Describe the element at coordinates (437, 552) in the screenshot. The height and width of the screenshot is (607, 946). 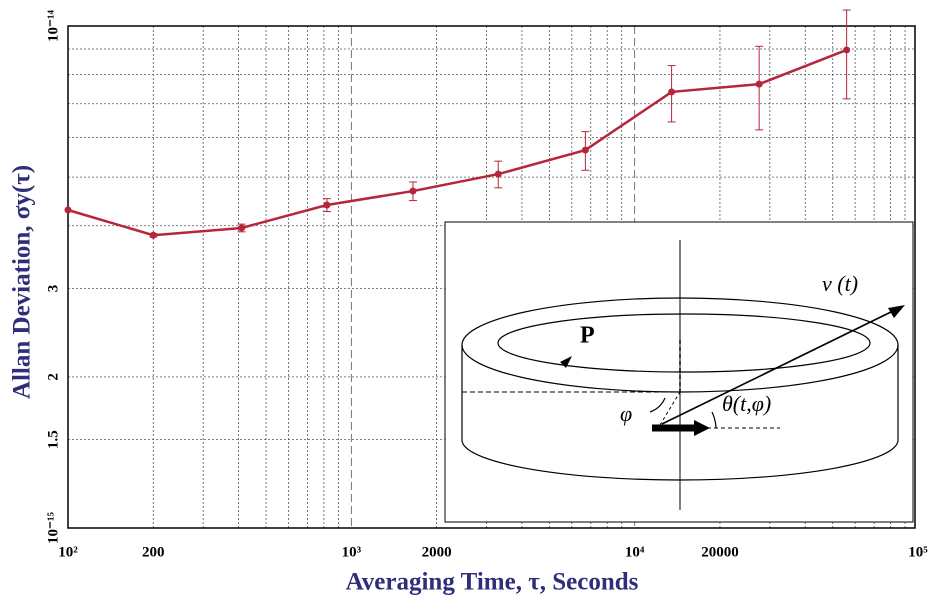
I see `x-tick-label: 2000` at that location.